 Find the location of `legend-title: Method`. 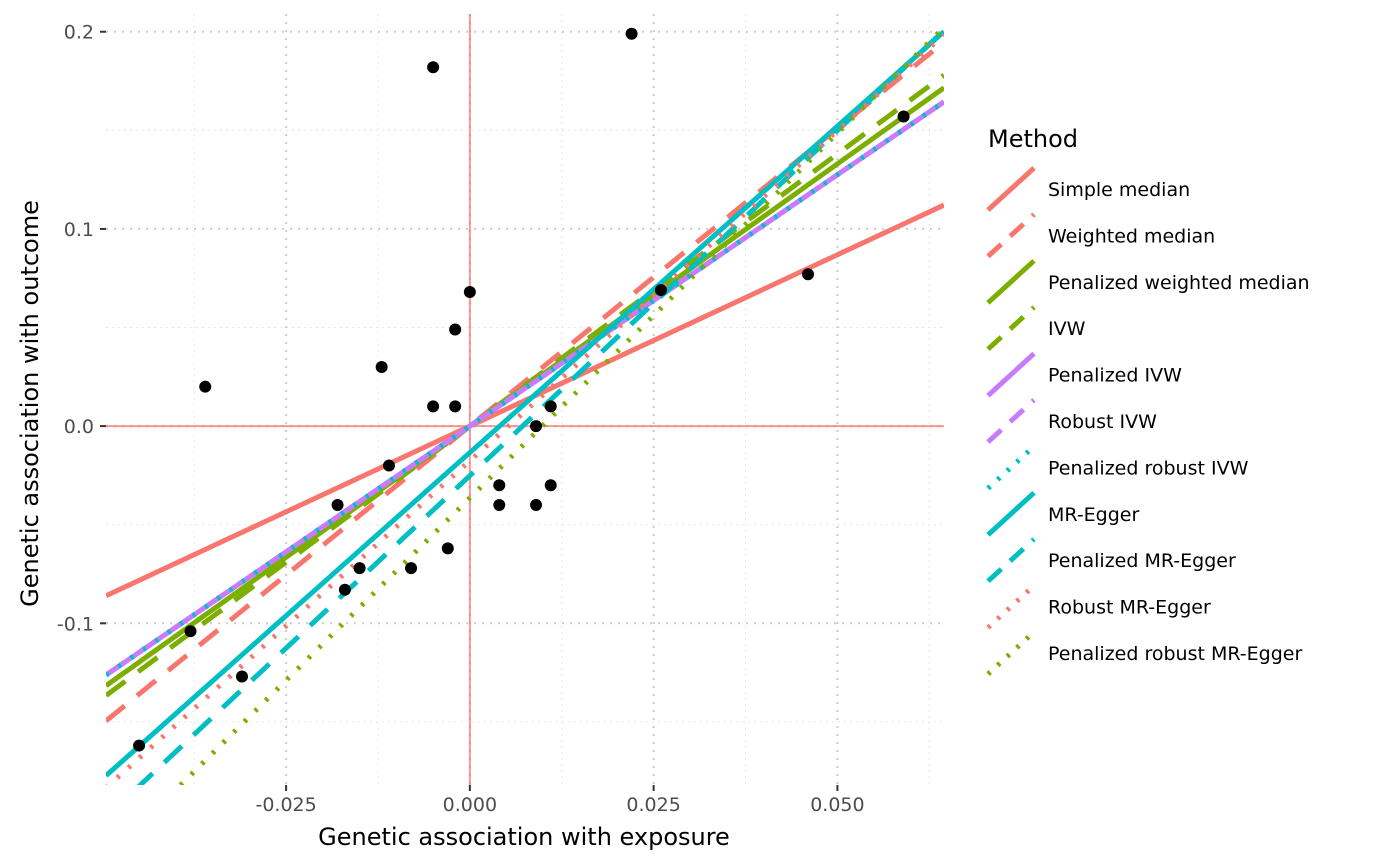

legend-title: Method is located at coordinates (1033, 139).